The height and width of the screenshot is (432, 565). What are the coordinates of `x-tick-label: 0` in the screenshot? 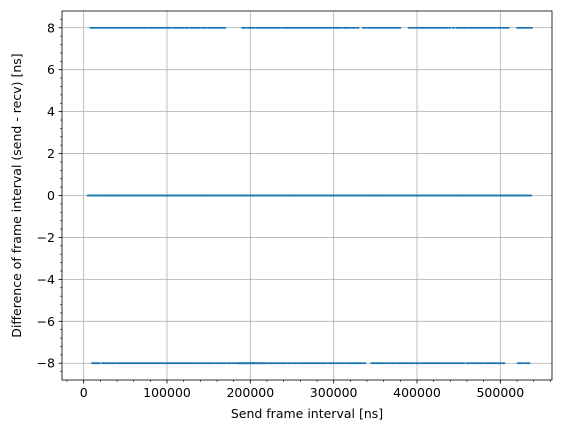 It's located at (84, 392).